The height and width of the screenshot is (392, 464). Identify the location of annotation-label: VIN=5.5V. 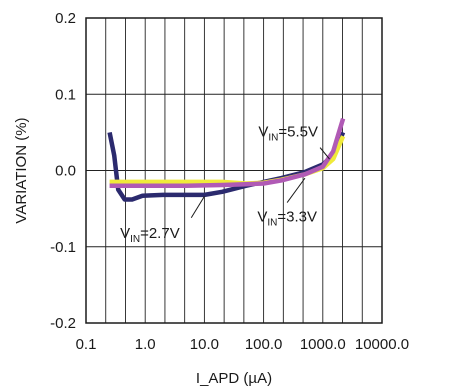
(288, 134).